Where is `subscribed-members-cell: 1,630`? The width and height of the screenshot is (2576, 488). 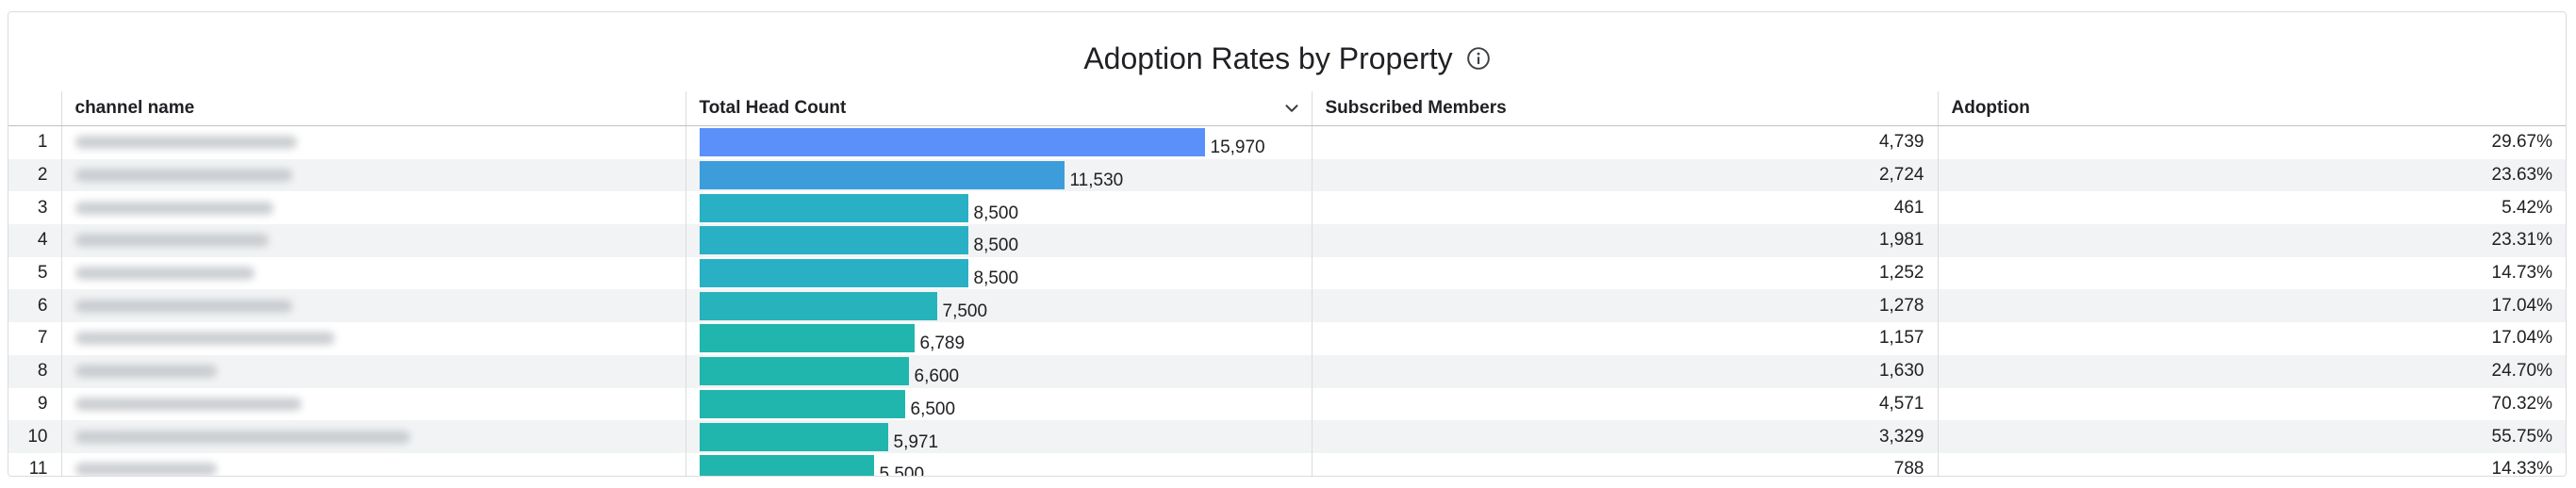
subscribed-members-cell: 1,630 is located at coordinates (1625, 371).